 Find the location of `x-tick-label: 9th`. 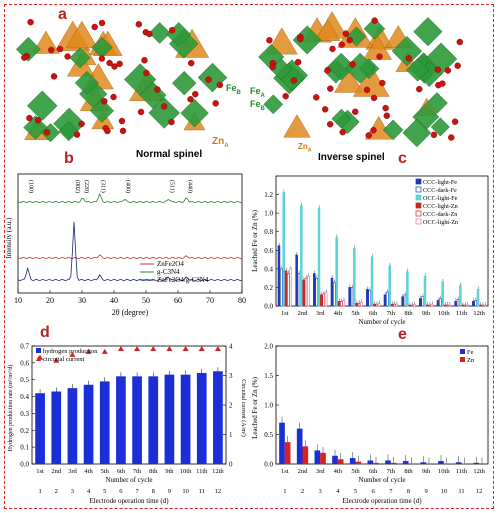

x-tick-label: 9th is located at coordinates (169, 471).